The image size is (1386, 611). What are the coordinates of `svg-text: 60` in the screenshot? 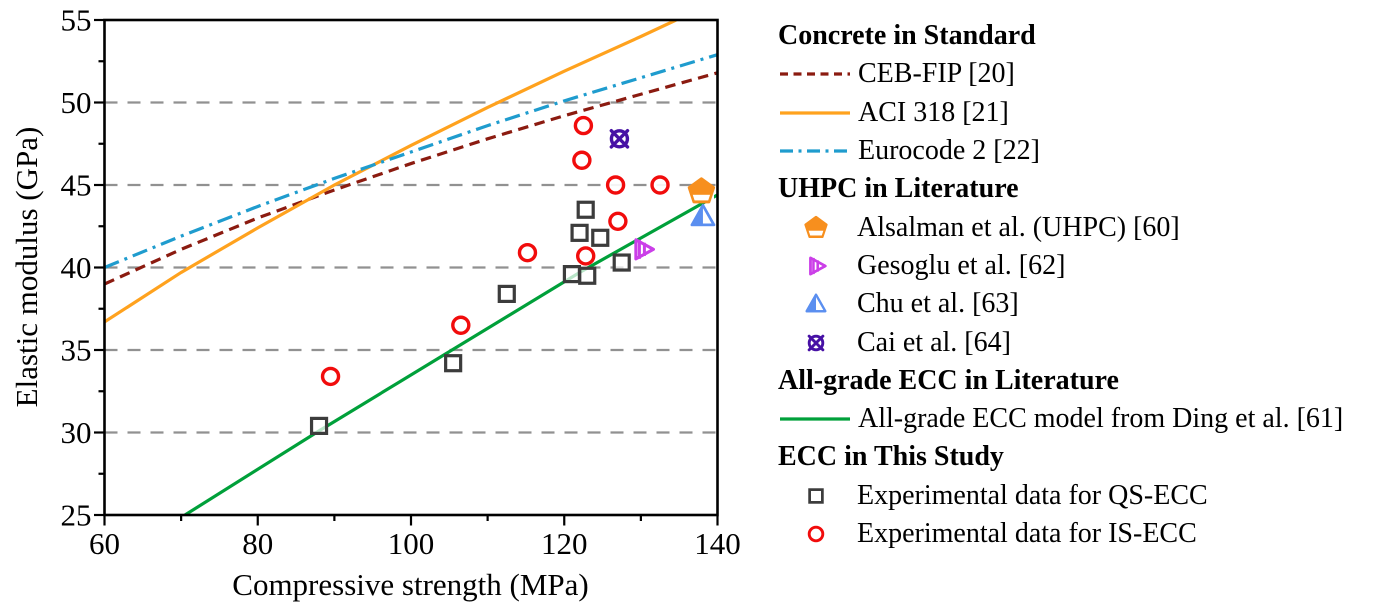 It's located at (104, 543).